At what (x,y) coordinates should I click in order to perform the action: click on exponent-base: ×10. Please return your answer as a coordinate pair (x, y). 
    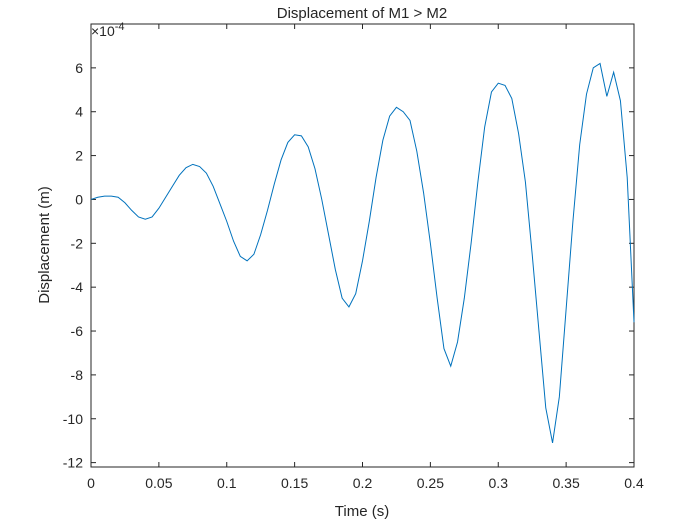
    Looking at the image, I should click on (103, 31).